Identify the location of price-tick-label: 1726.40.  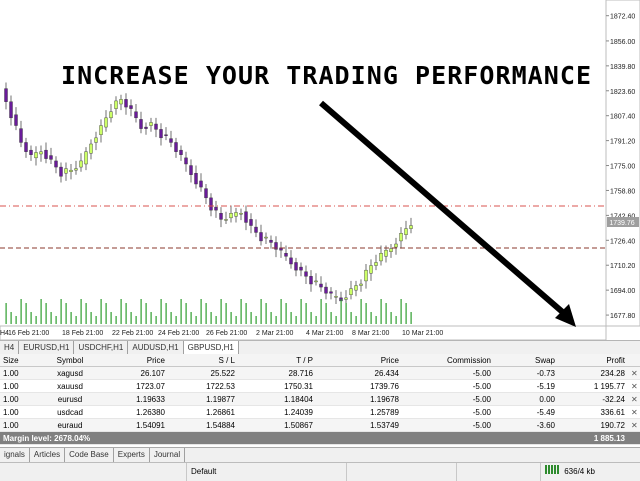
(622, 241).